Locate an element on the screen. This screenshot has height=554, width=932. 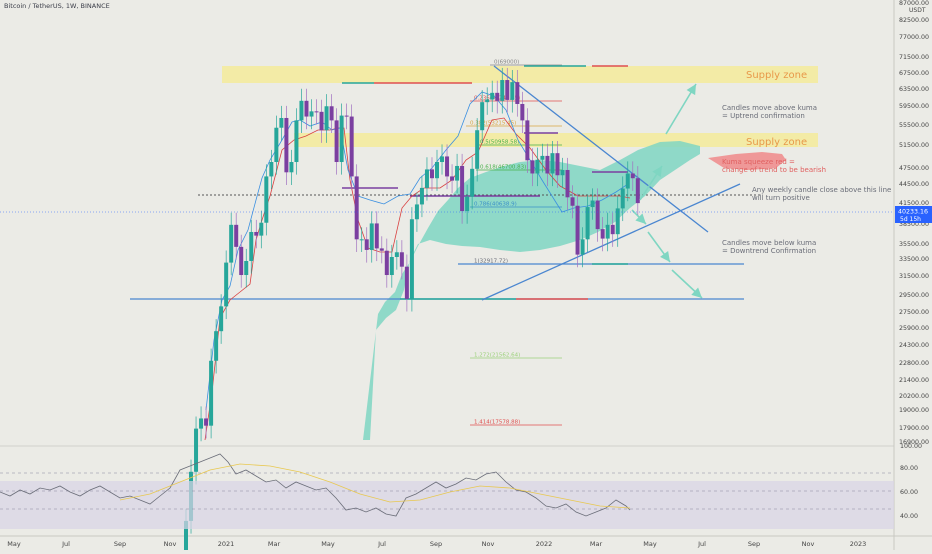
price-axis-tick: 17900.00 is located at coordinates (914, 428).